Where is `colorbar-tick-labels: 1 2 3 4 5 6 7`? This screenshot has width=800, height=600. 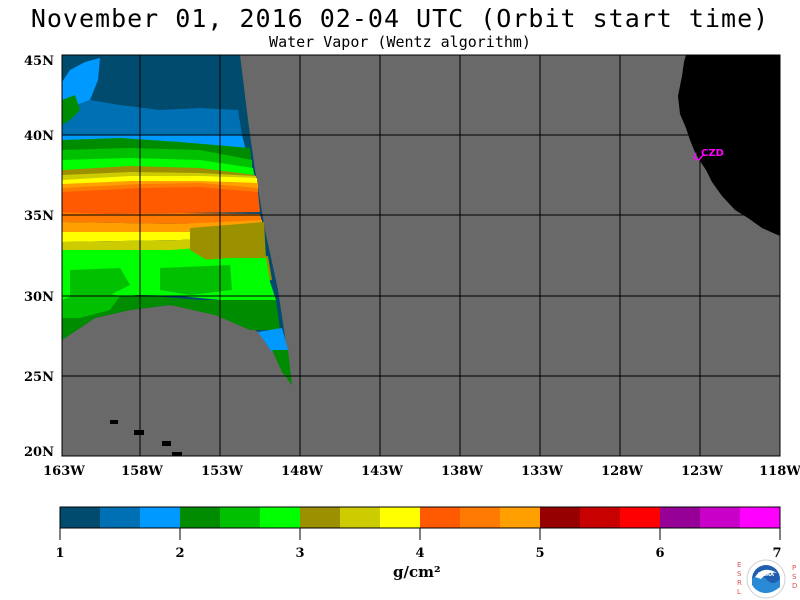 colorbar-tick-labels: 1 2 3 4 5 6 7 is located at coordinates (418, 553).